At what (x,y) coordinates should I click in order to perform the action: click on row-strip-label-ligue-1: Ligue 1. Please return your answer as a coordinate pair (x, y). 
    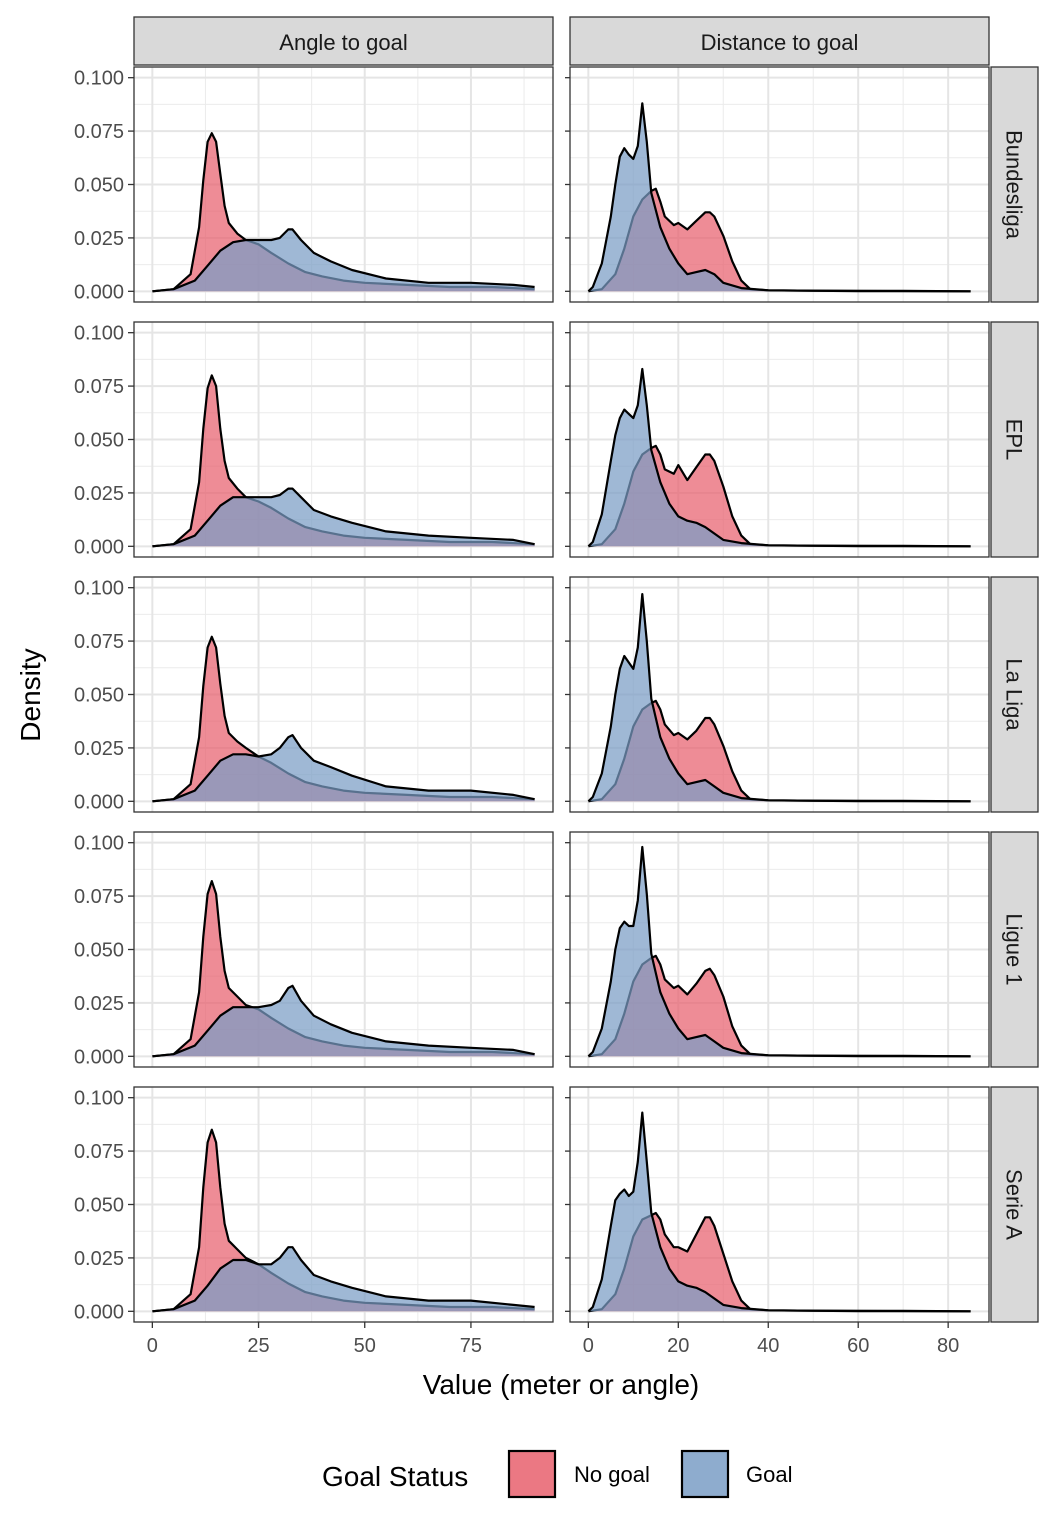
    Looking at the image, I should click on (1014, 949).